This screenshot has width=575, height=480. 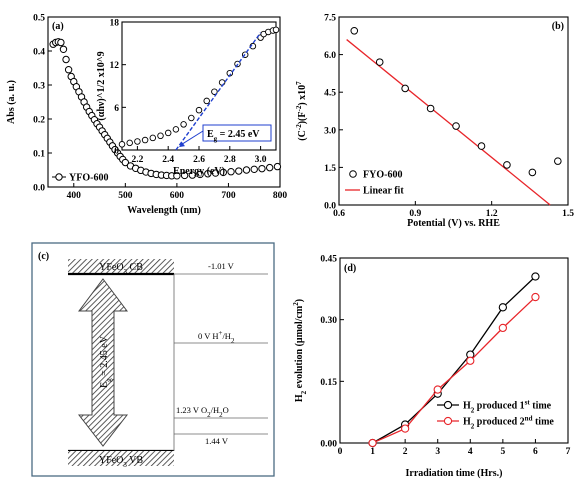 What do you see at coordinates (302, 135) in the screenshot?
I see `b-y-axis-label-part: (C` at bounding box center [302, 135].